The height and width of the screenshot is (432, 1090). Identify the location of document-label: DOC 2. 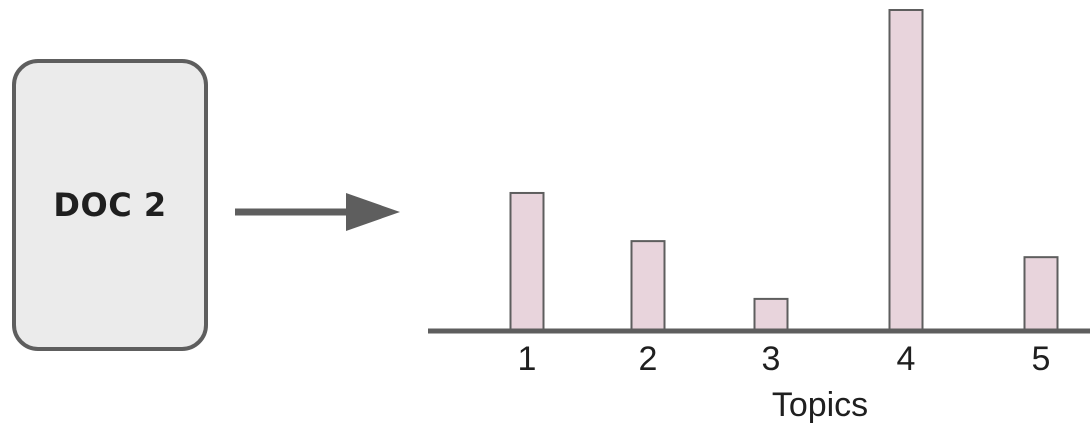
(110, 205).